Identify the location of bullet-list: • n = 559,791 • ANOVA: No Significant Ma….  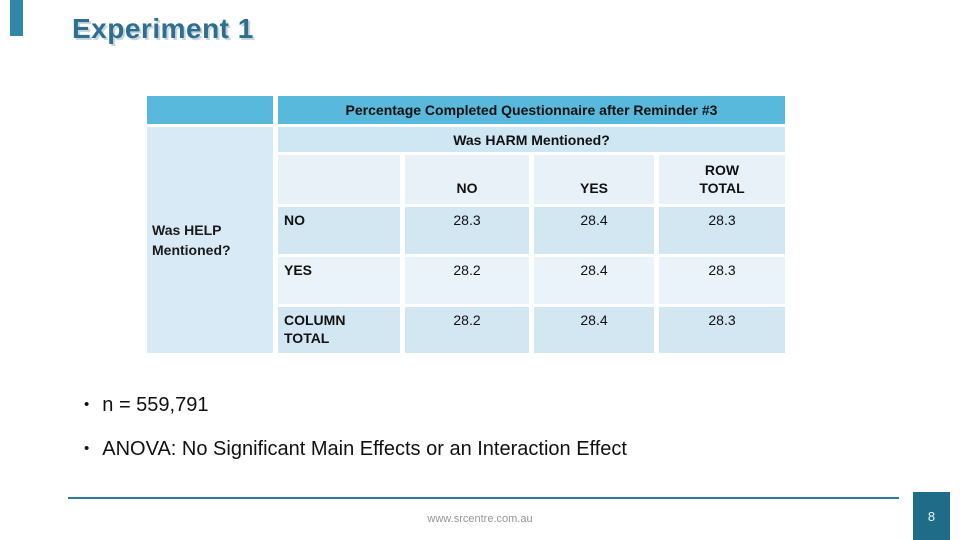
(355, 438).